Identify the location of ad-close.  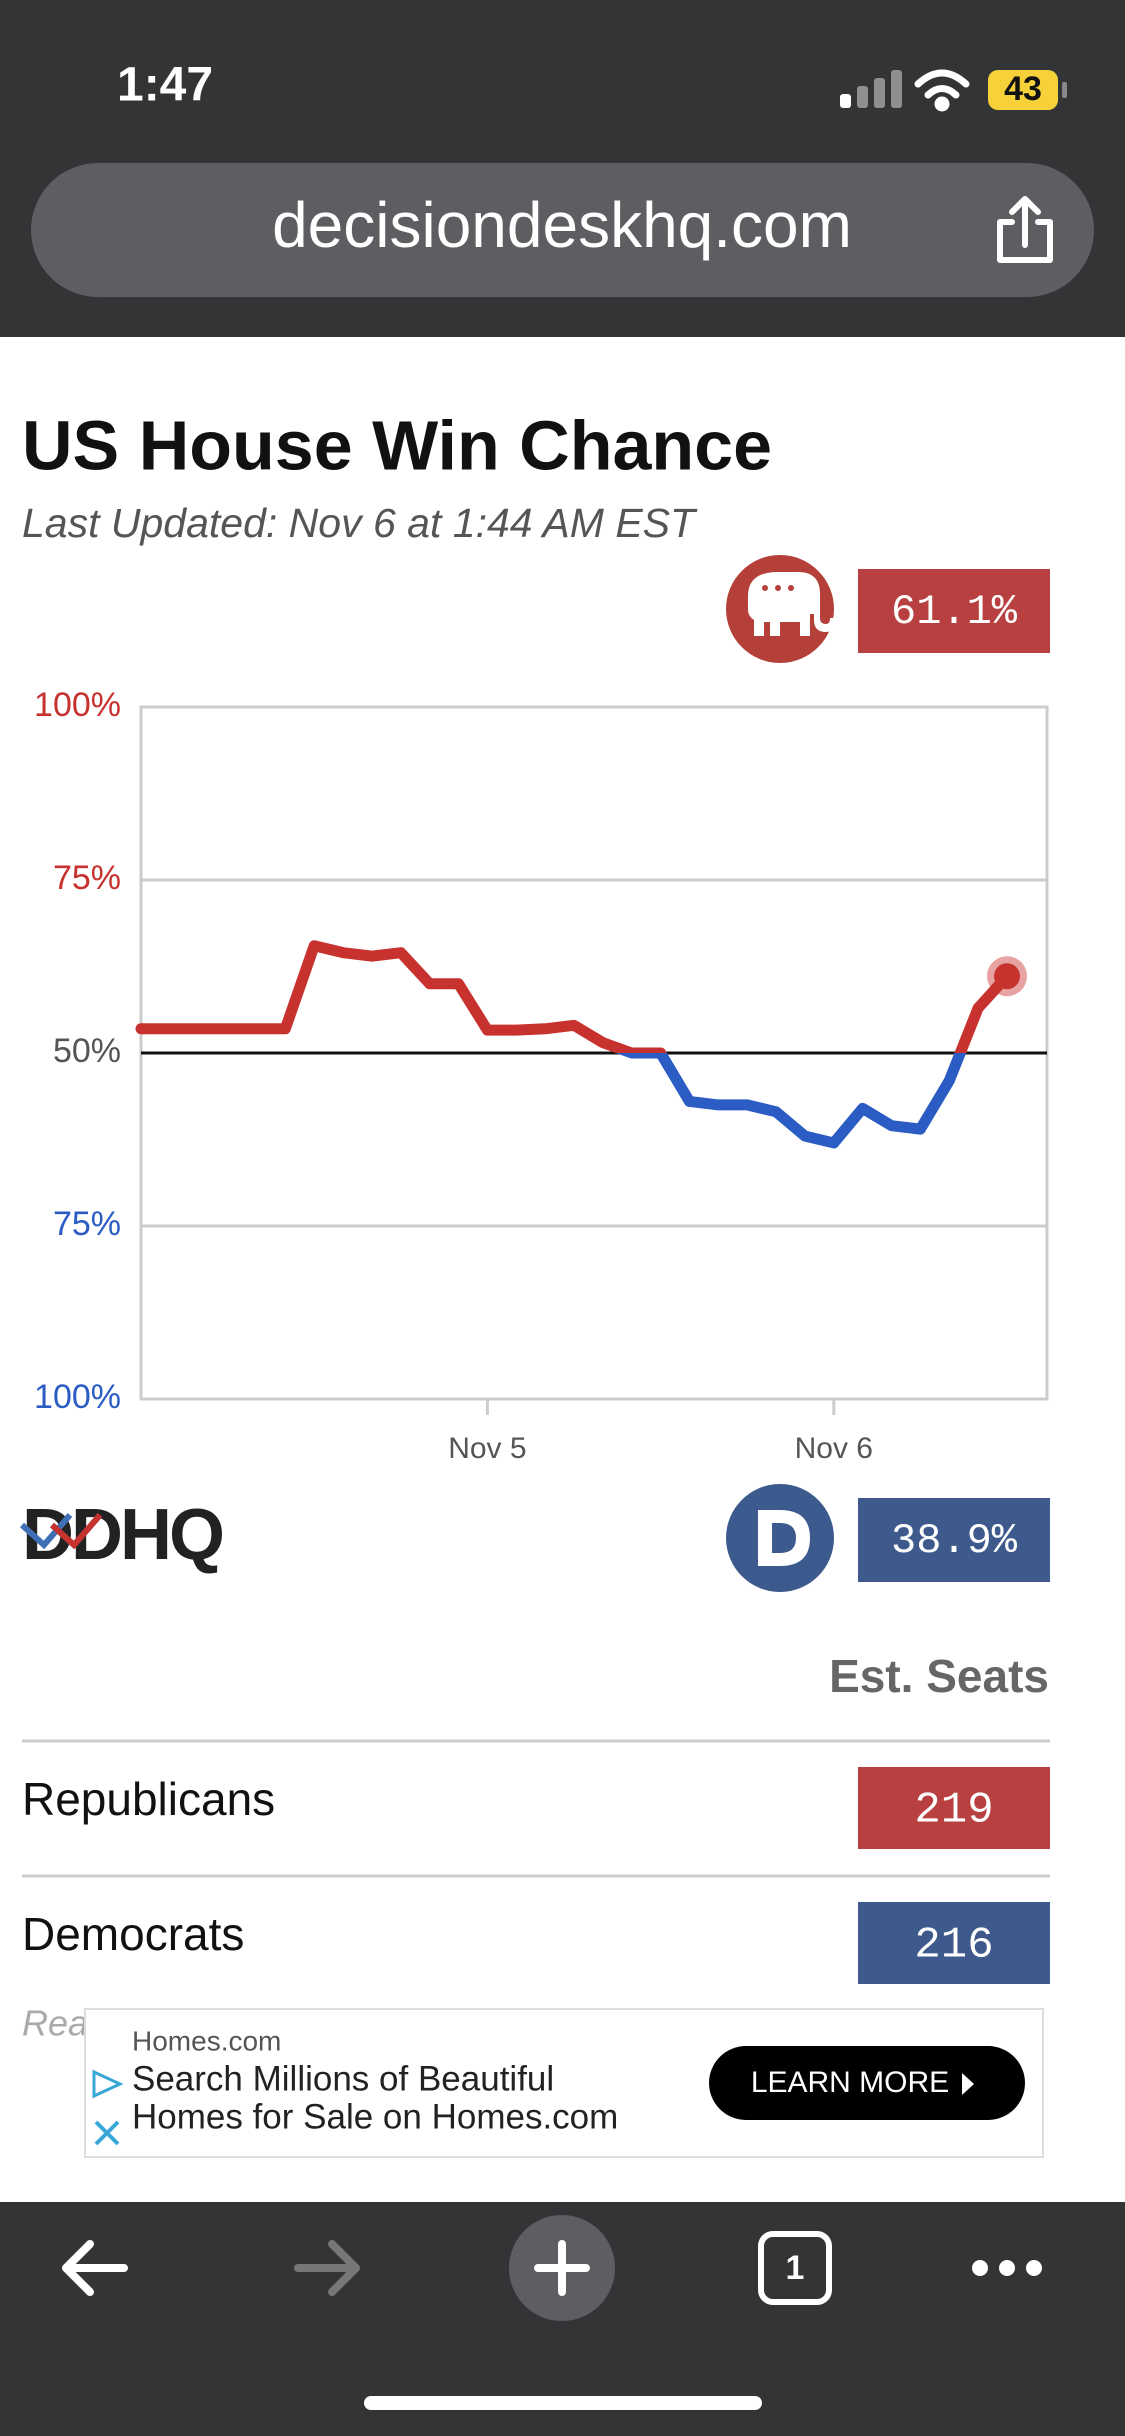
(107, 2133).